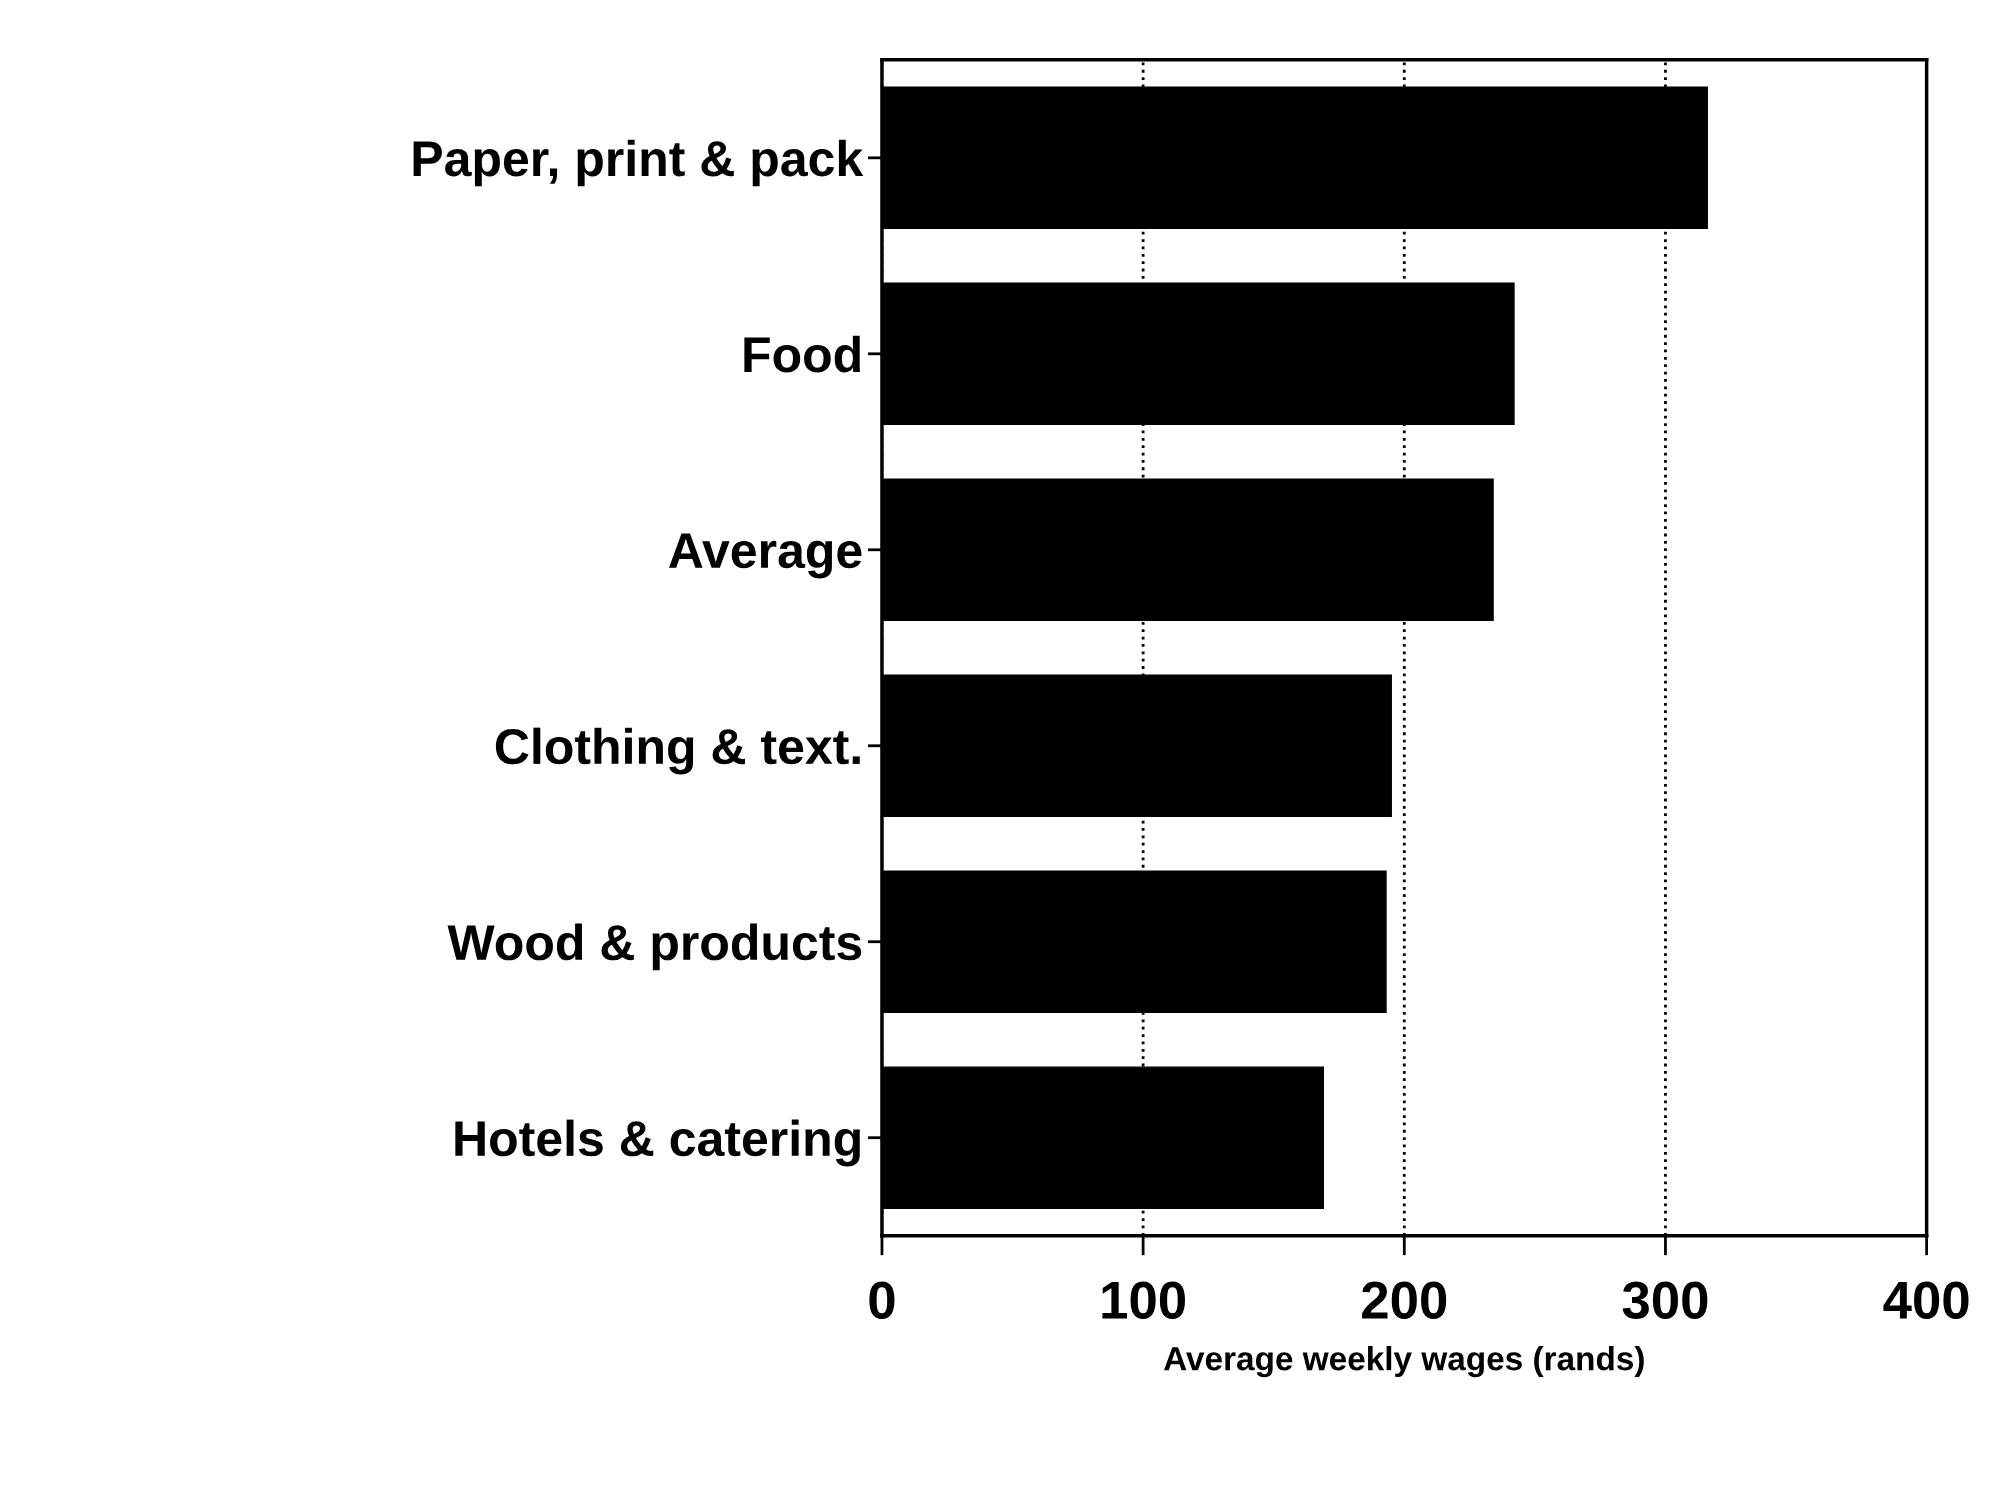 The height and width of the screenshot is (1496, 2009). What do you see at coordinates (1143, 1300) in the screenshot?
I see `x-tick-label: 100` at bounding box center [1143, 1300].